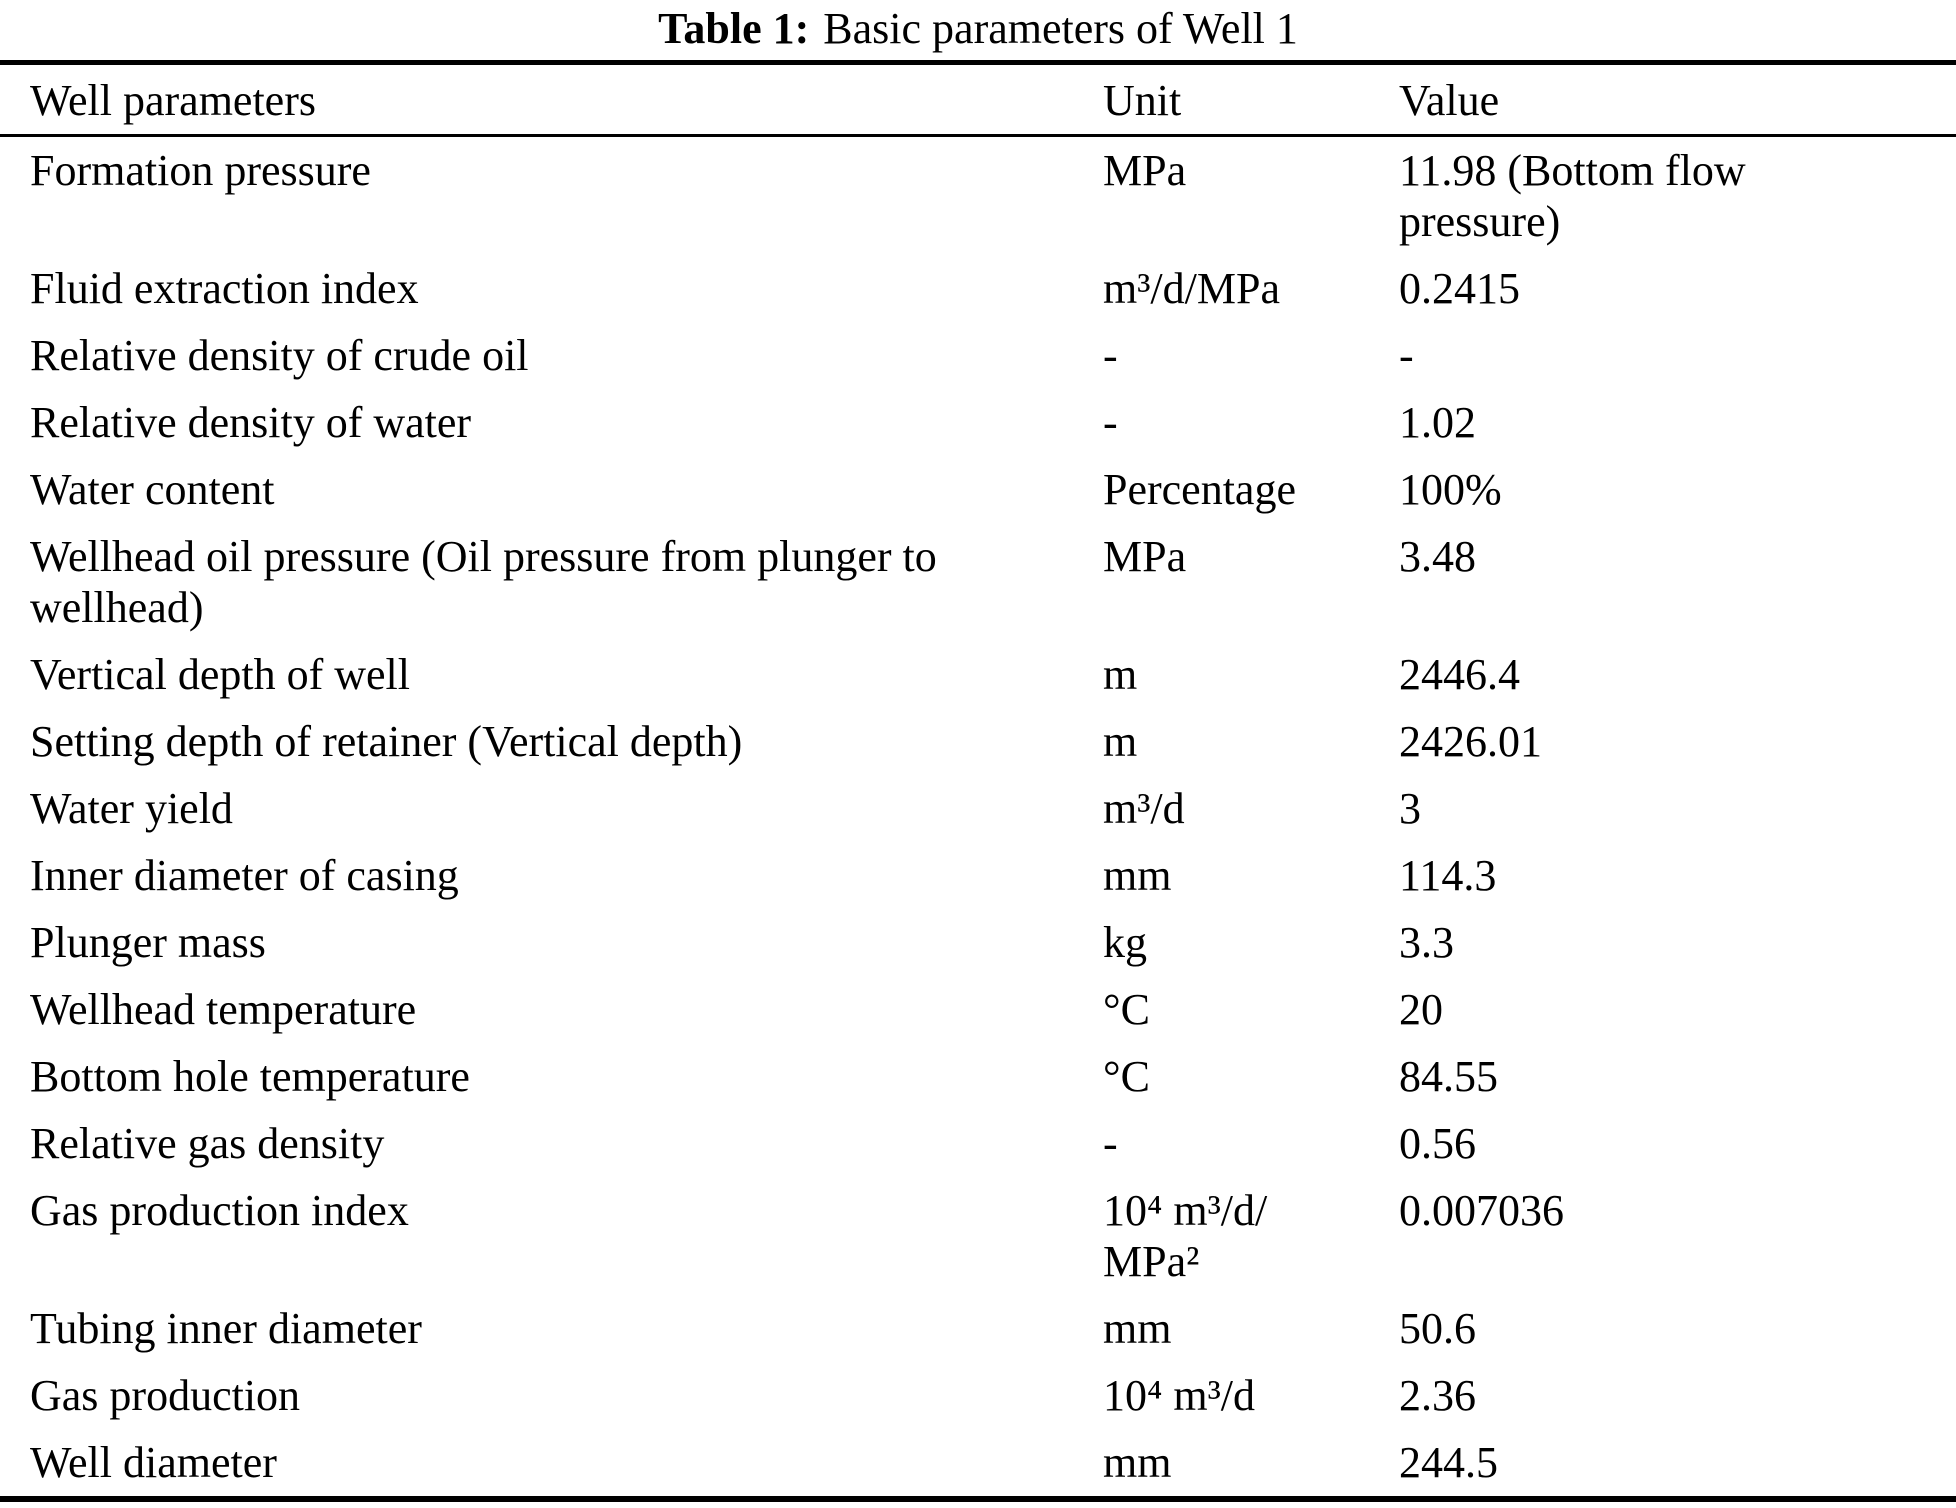  What do you see at coordinates (1125, 942) in the screenshot?
I see `unit-cell: kg` at bounding box center [1125, 942].